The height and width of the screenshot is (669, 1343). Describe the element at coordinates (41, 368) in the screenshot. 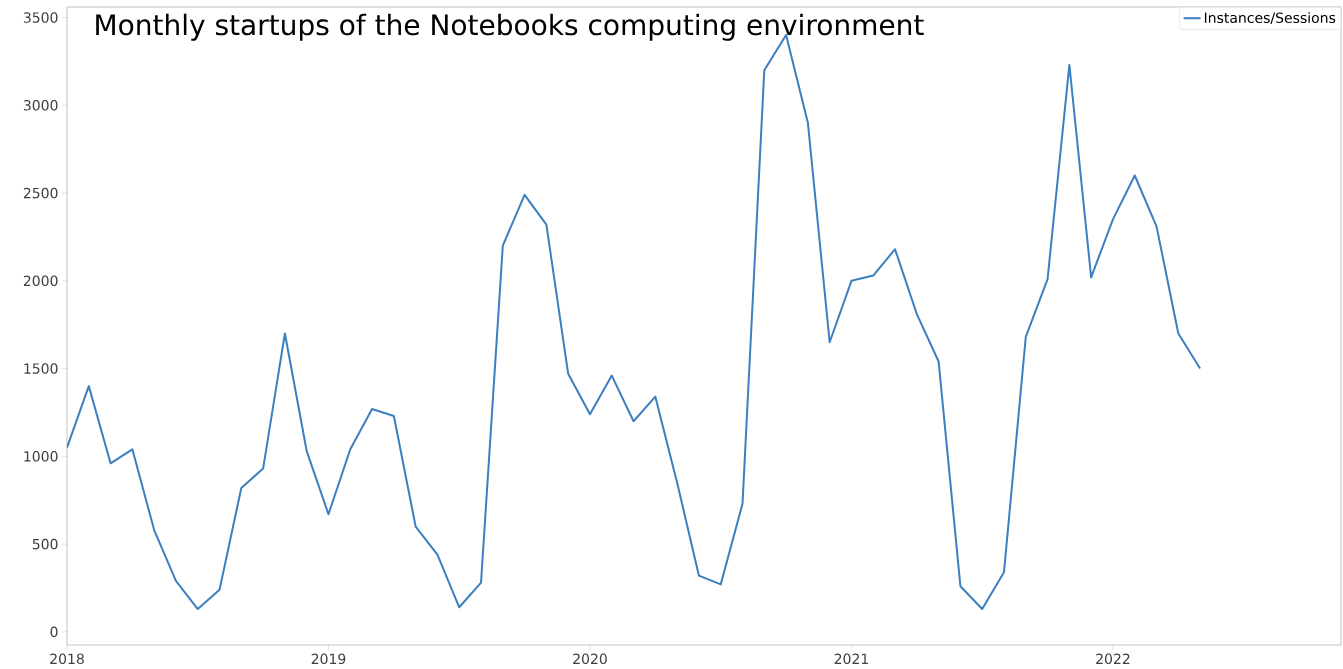

I see `y-tick-label: 1500` at that location.